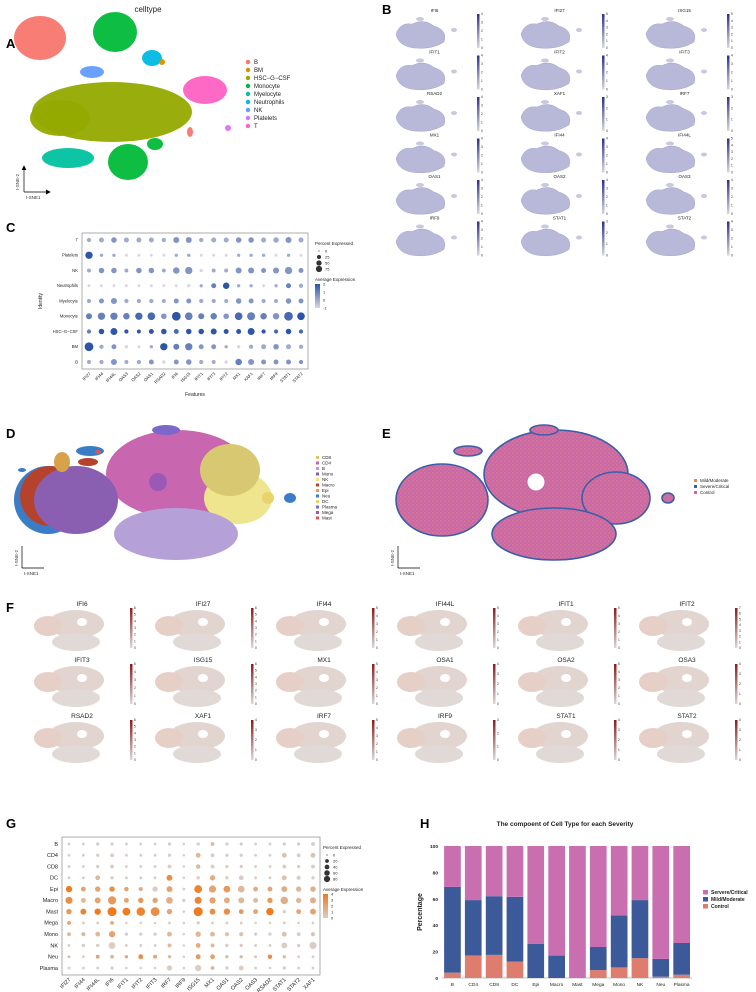 This screenshot has height=992, width=756. What do you see at coordinates (126, 270) in the screenshot?
I see `dot-nk-oas3` at bounding box center [126, 270].